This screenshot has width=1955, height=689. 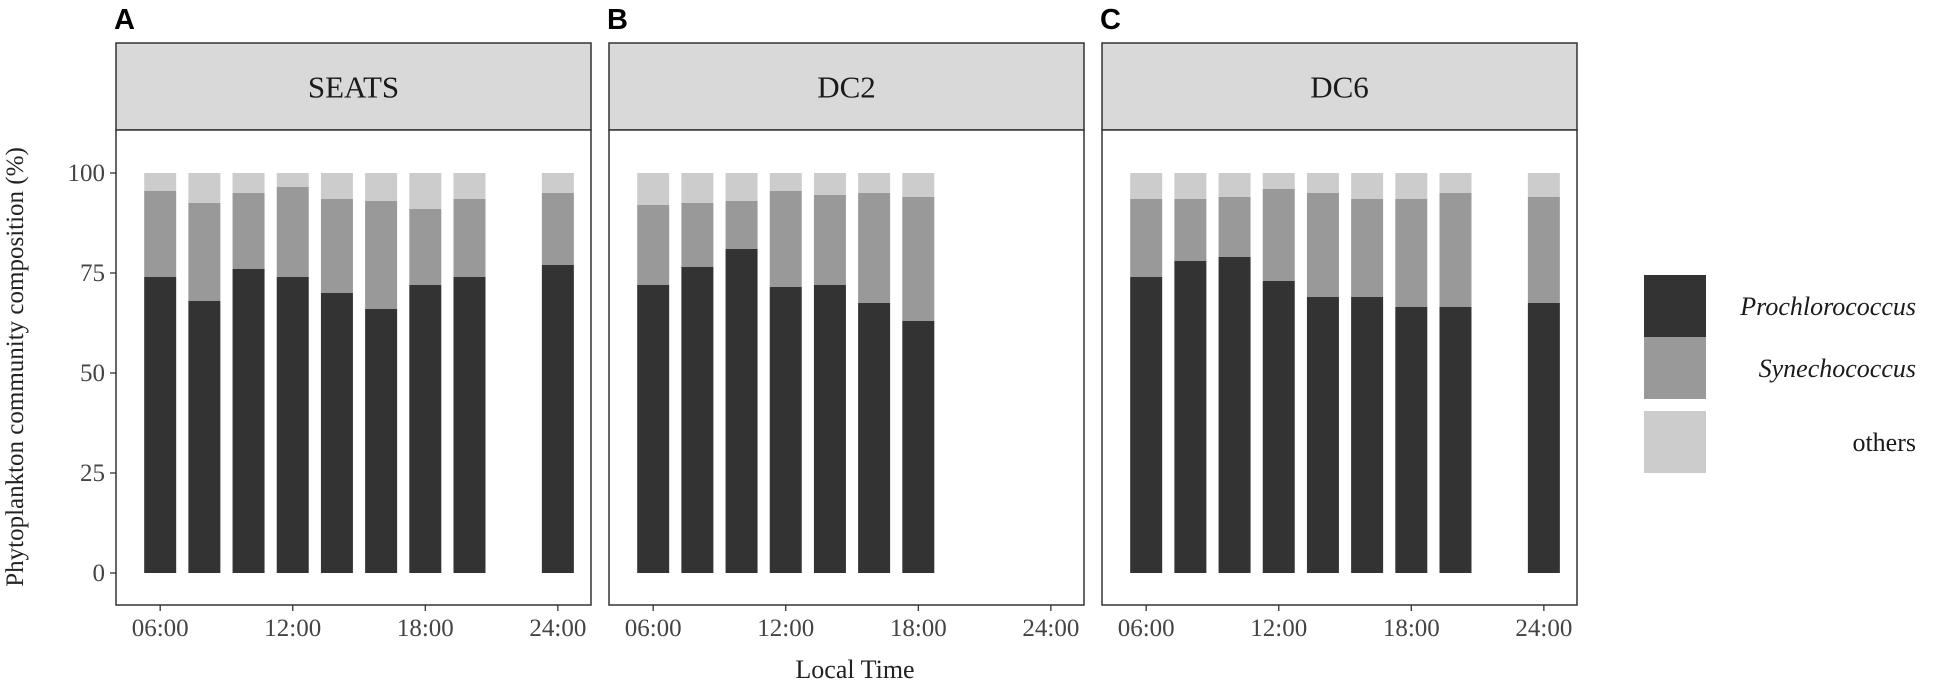 I want to click on y-tick-label: 0, so click(x=99, y=573).